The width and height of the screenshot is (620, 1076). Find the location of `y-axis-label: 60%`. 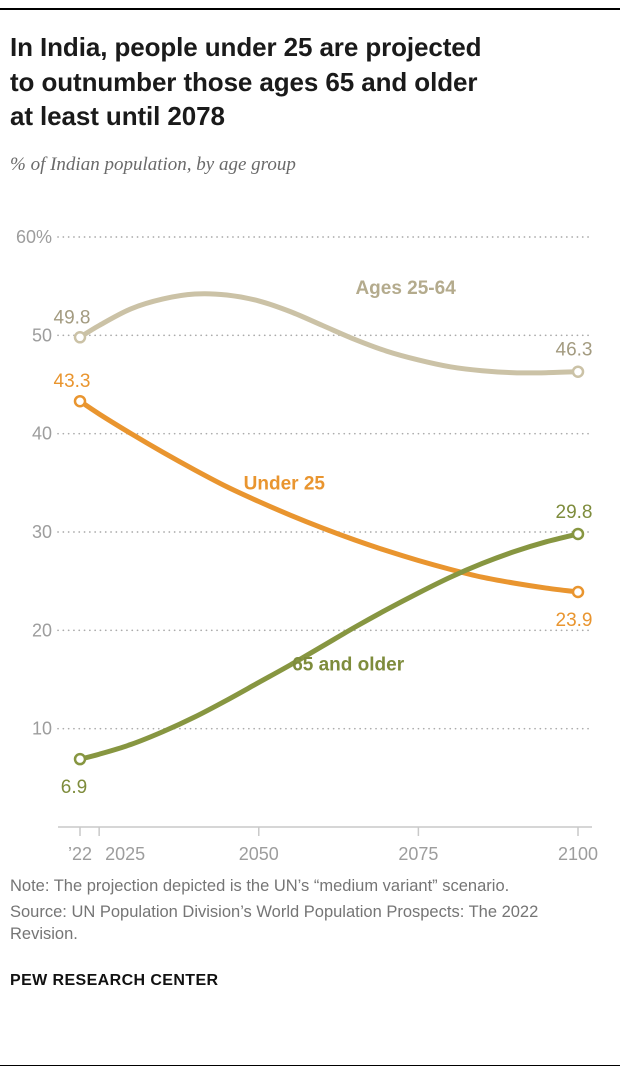

y-axis-label: 60% is located at coordinates (34, 237).